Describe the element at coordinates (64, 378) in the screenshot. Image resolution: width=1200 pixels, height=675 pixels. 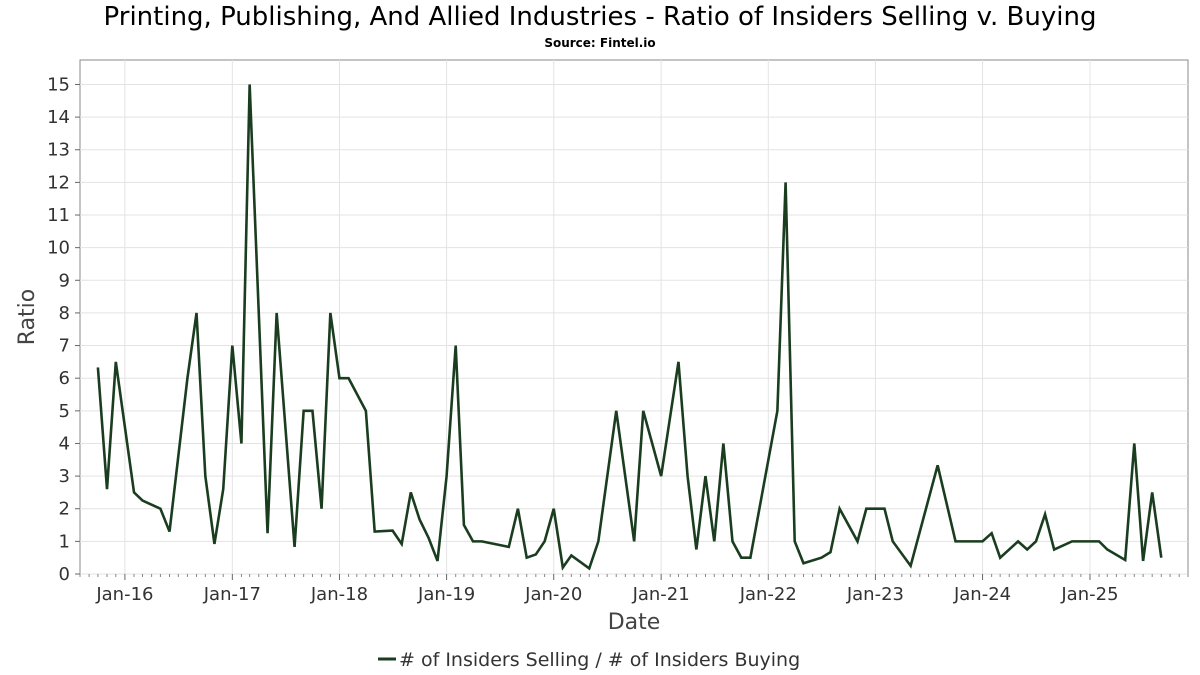
I see `y-tick-label: 6` at that location.